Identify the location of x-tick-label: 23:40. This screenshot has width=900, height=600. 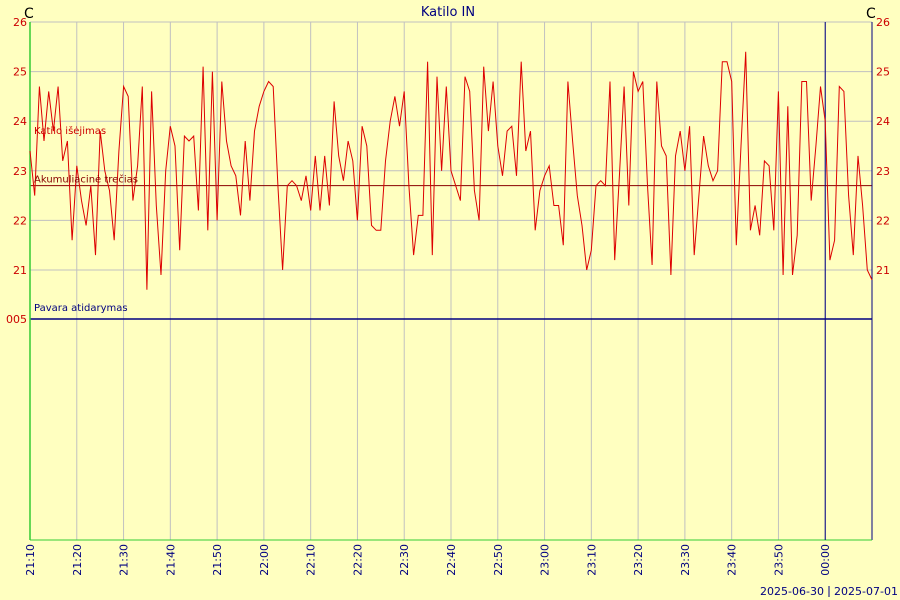
(732, 560).